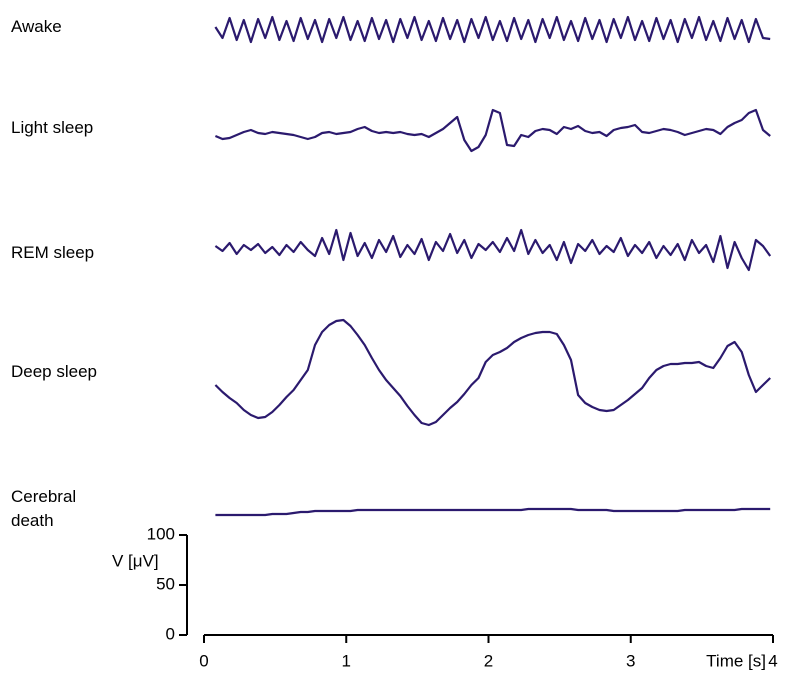 This screenshot has height=680, width=790. Describe the element at coordinates (488, 660) in the screenshot. I see `x-tick-label: 2` at that location.